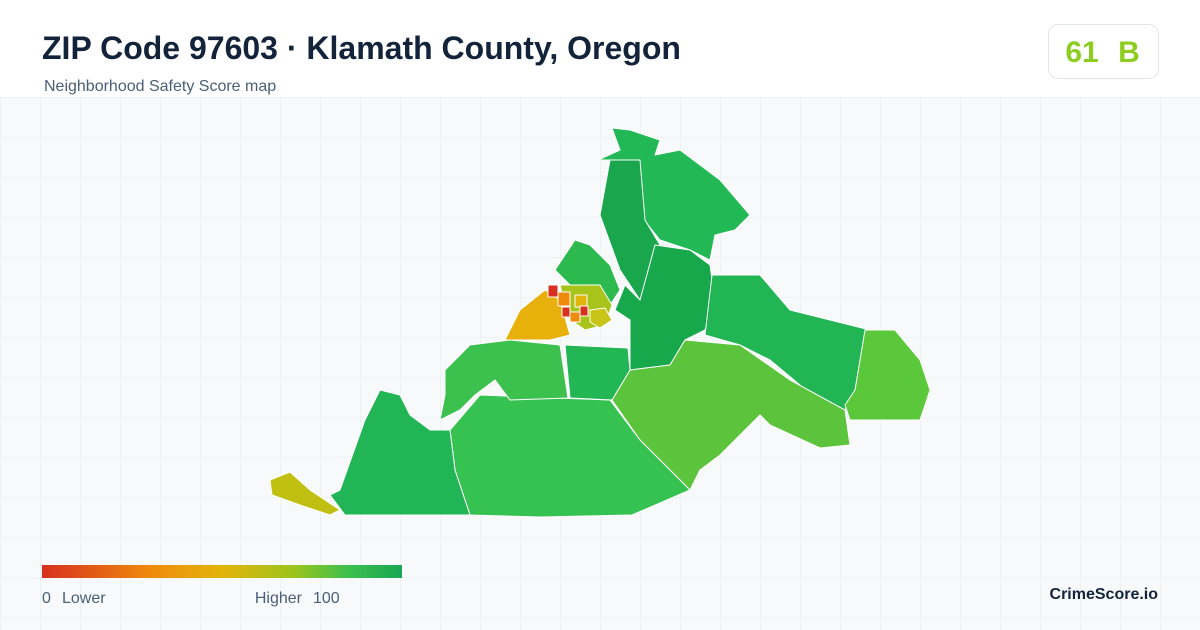 The height and width of the screenshot is (630, 1200). What do you see at coordinates (326, 598) in the screenshot?
I see `legend-max: 100` at bounding box center [326, 598].